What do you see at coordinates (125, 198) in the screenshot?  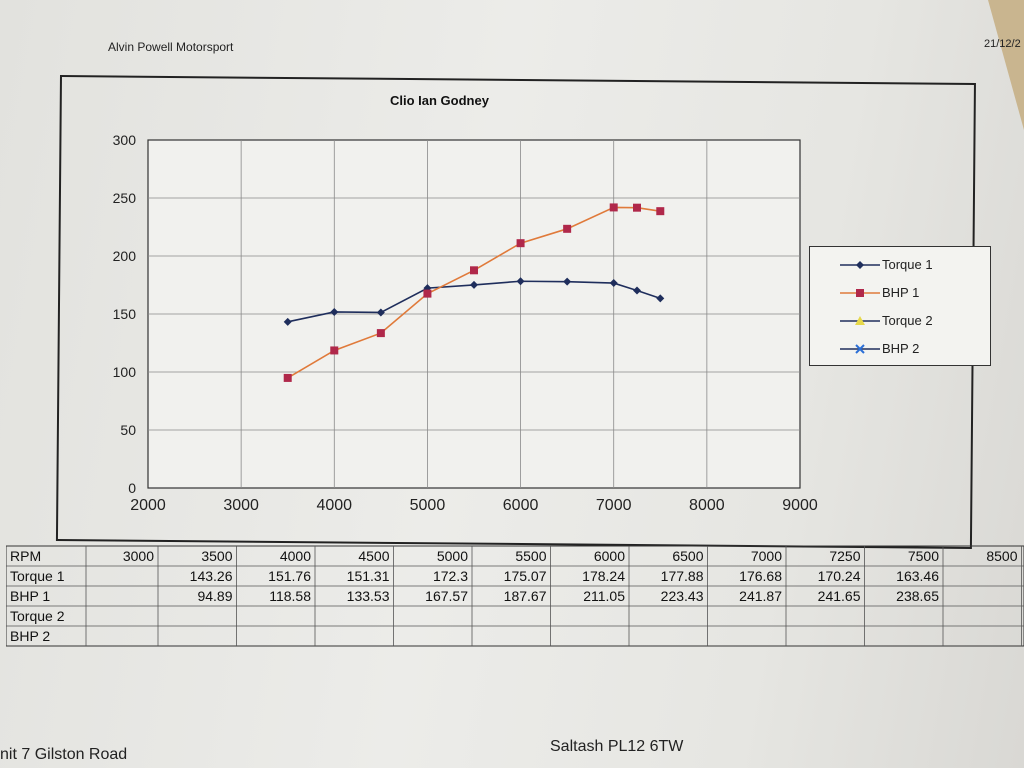 I see `y-tick-label: 250` at bounding box center [125, 198].